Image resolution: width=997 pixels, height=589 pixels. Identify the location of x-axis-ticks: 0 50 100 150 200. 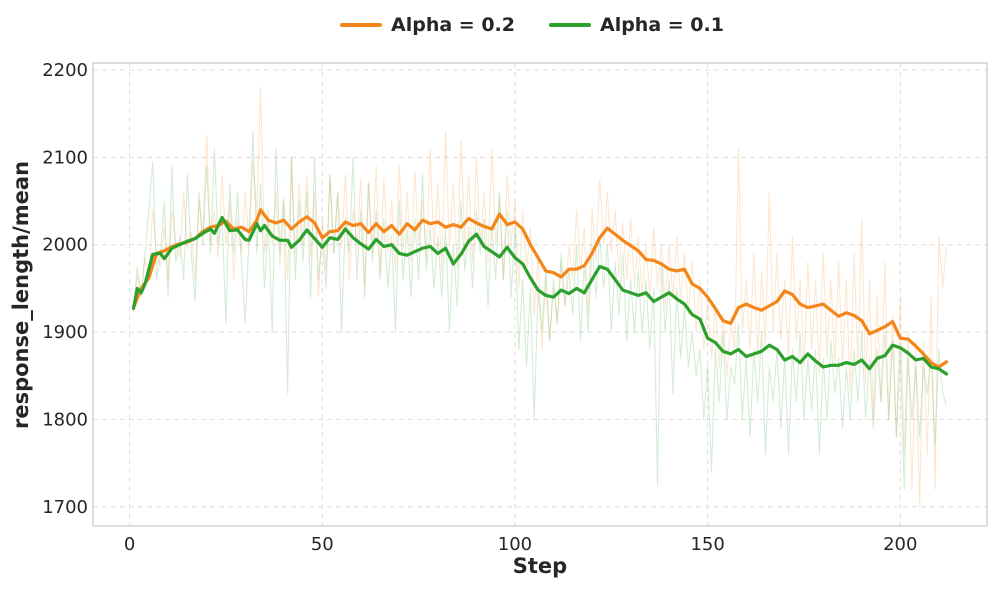
(521, 544).